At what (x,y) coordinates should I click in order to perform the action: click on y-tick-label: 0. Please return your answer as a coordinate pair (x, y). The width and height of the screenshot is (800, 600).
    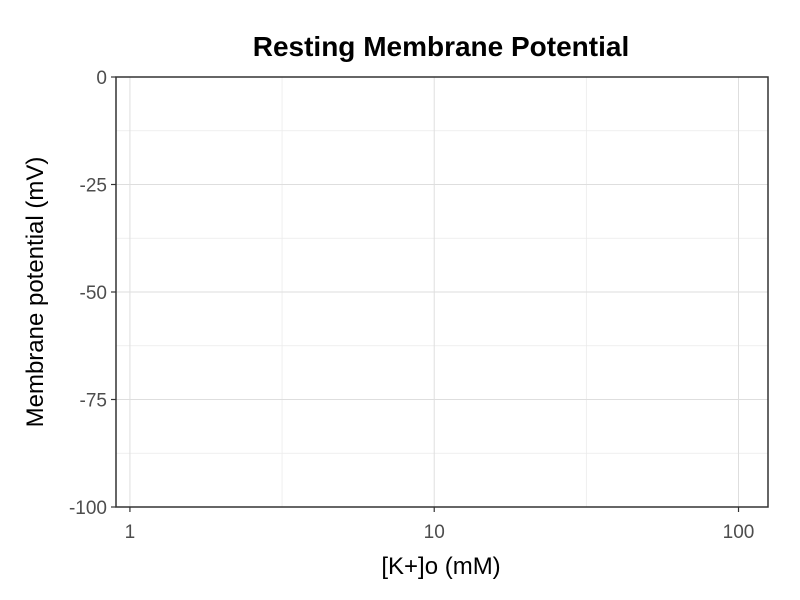
    Looking at the image, I should click on (101, 78).